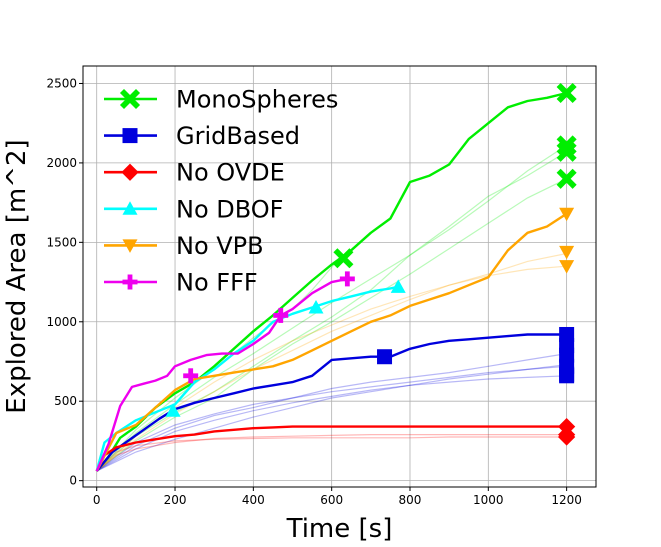 This screenshot has height=547, width=661. Describe the element at coordinates (65, 401) in the screenshot. I see `y-tick-label: 500` at that location.